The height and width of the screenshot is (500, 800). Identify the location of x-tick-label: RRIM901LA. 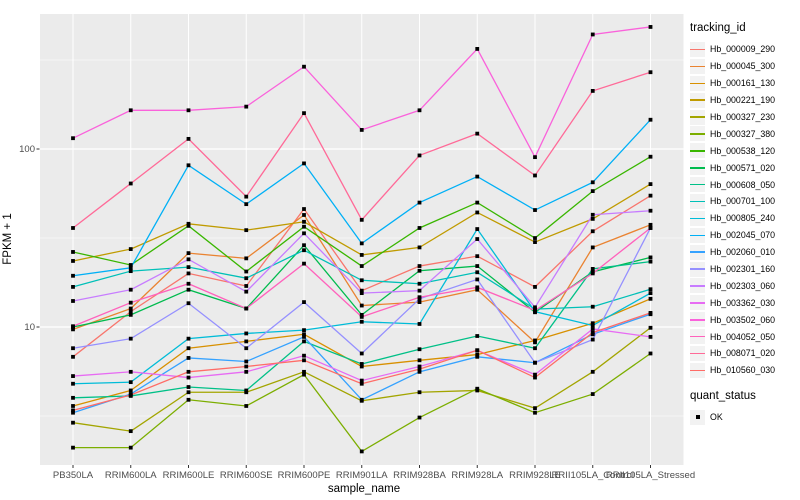
(361, 475).